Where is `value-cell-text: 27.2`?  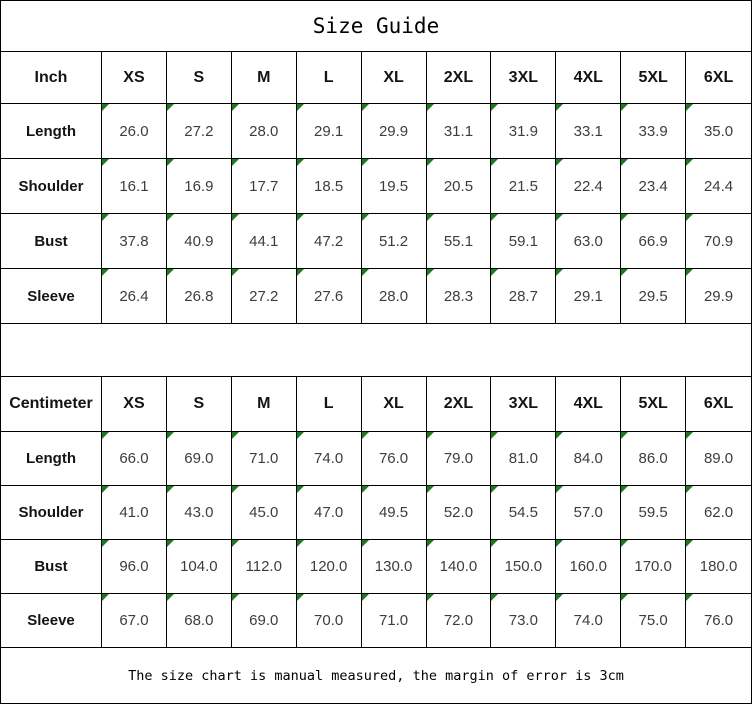
value-cell-text: 27.2 is located at coordinates (199, 131).